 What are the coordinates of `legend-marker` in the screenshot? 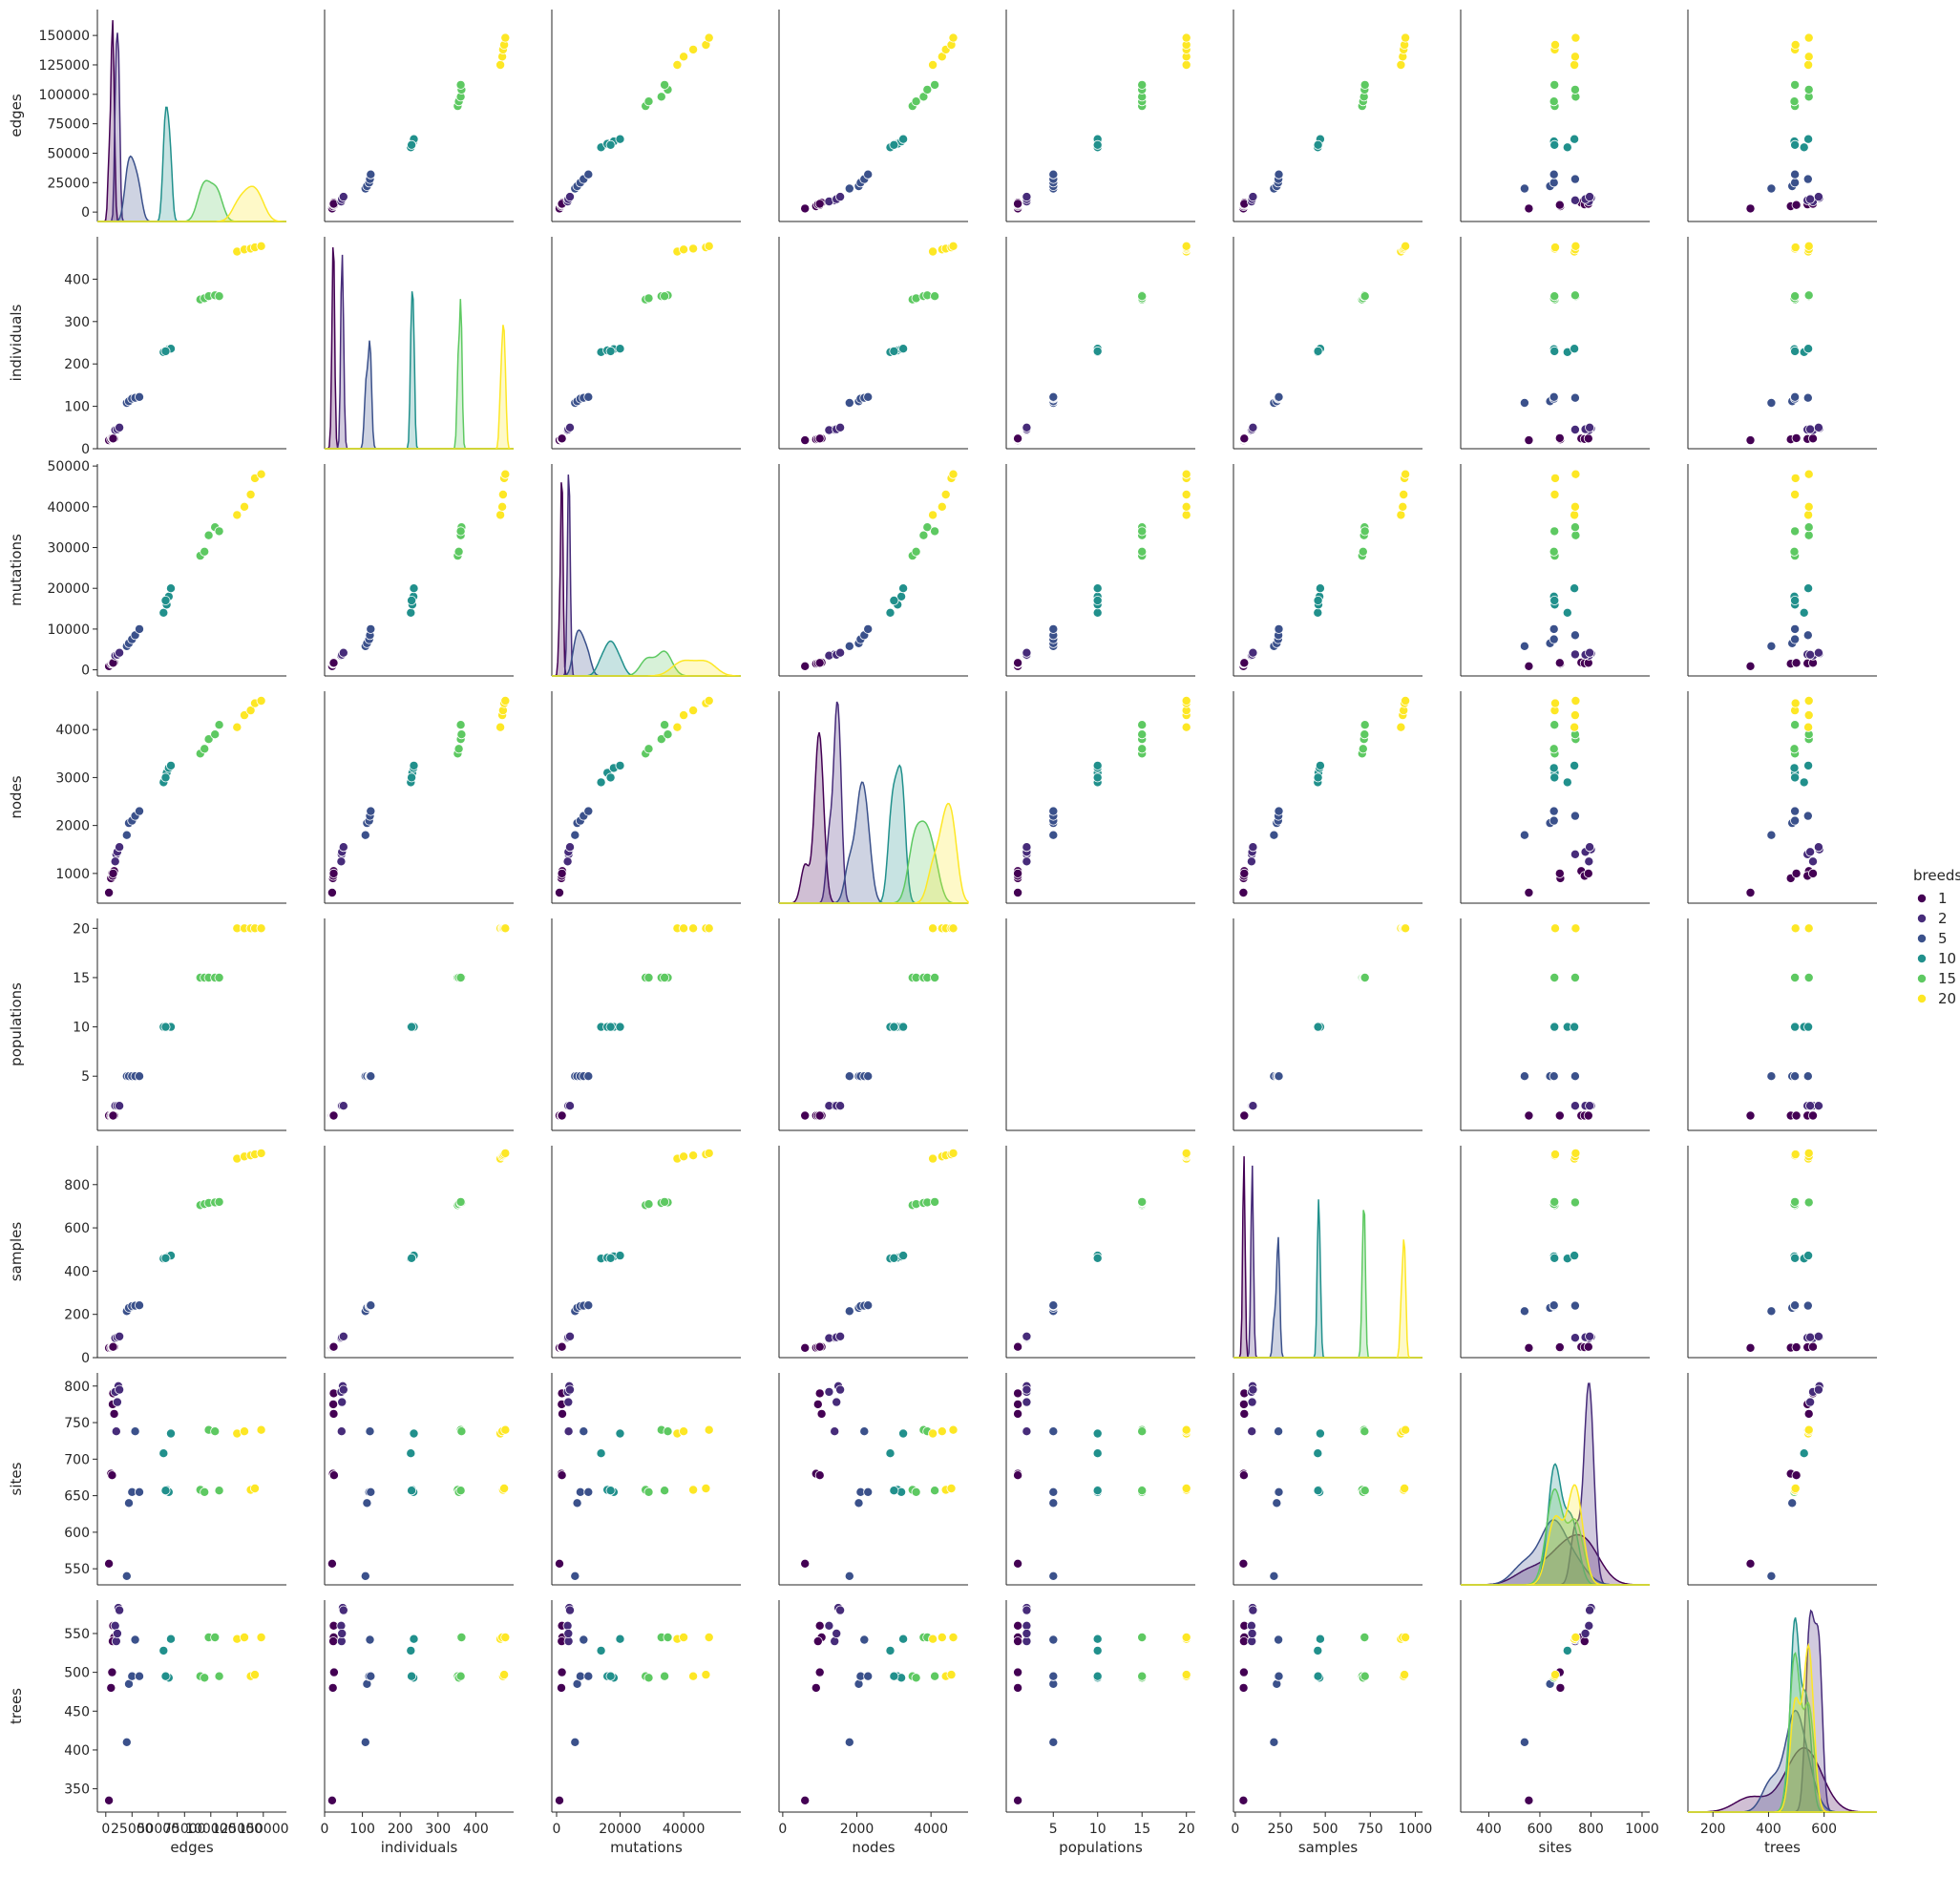 It's located at (1922, 939).